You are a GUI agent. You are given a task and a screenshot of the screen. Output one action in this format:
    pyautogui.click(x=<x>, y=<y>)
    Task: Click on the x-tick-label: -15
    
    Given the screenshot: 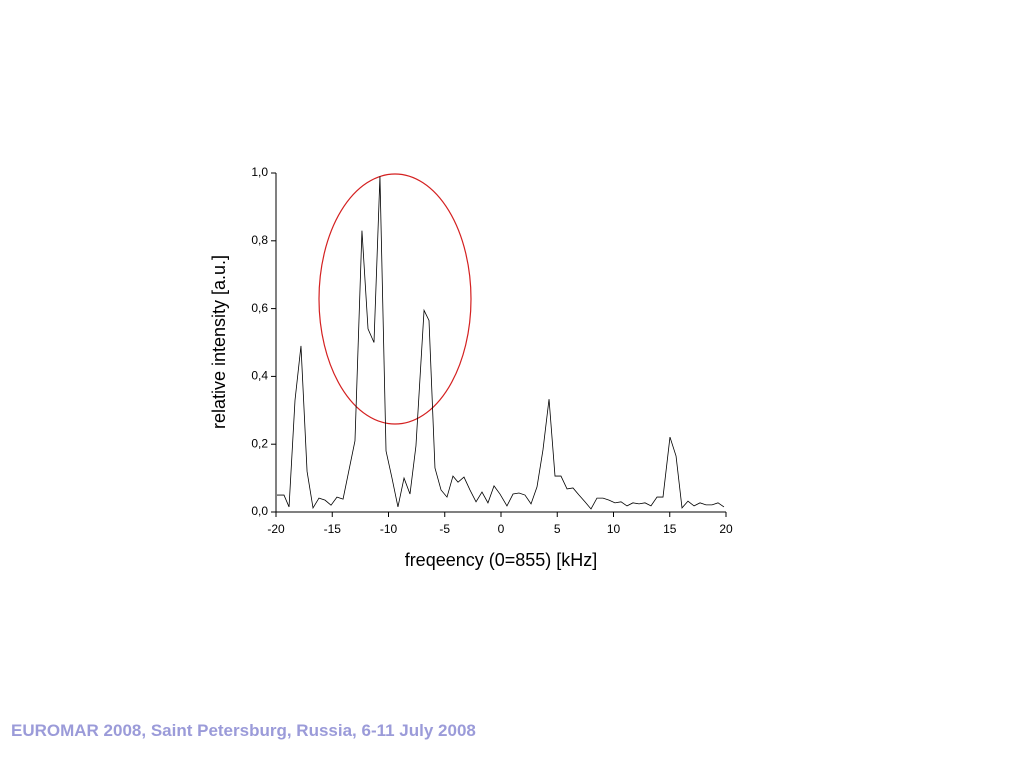 What is the action you would take?
    pyautogui.click(x=333, y=529)
    